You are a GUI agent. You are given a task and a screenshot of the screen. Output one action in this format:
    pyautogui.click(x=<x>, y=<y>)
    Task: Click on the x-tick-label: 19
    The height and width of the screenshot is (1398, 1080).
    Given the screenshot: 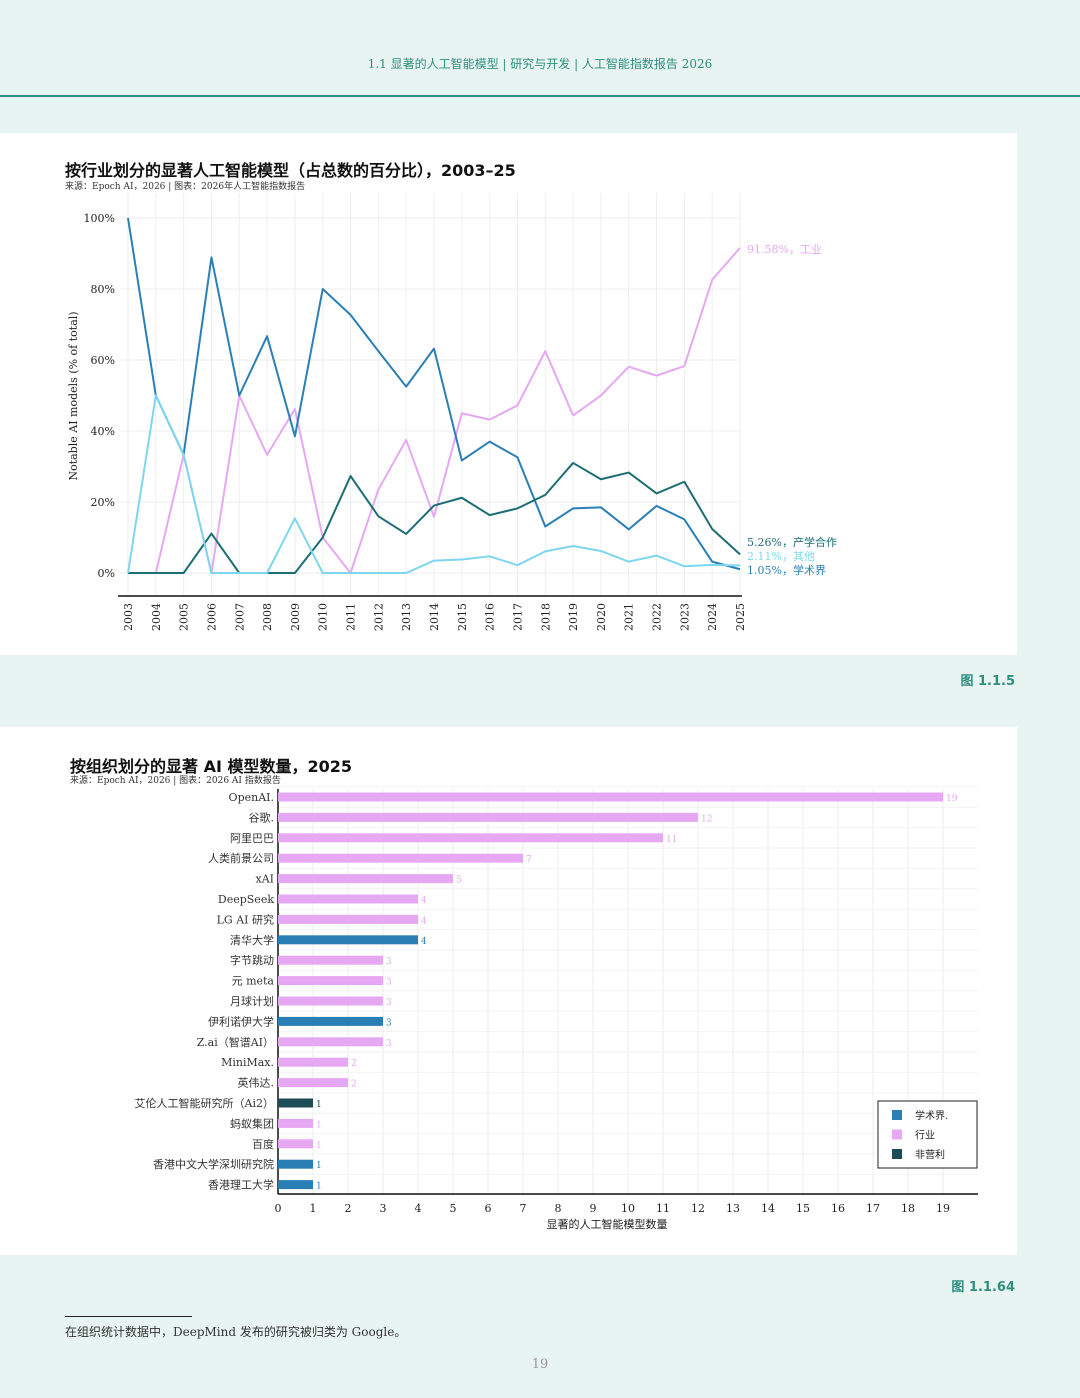 What is the action you would take?
    pyautogui.click(x=943, y=1208)
    